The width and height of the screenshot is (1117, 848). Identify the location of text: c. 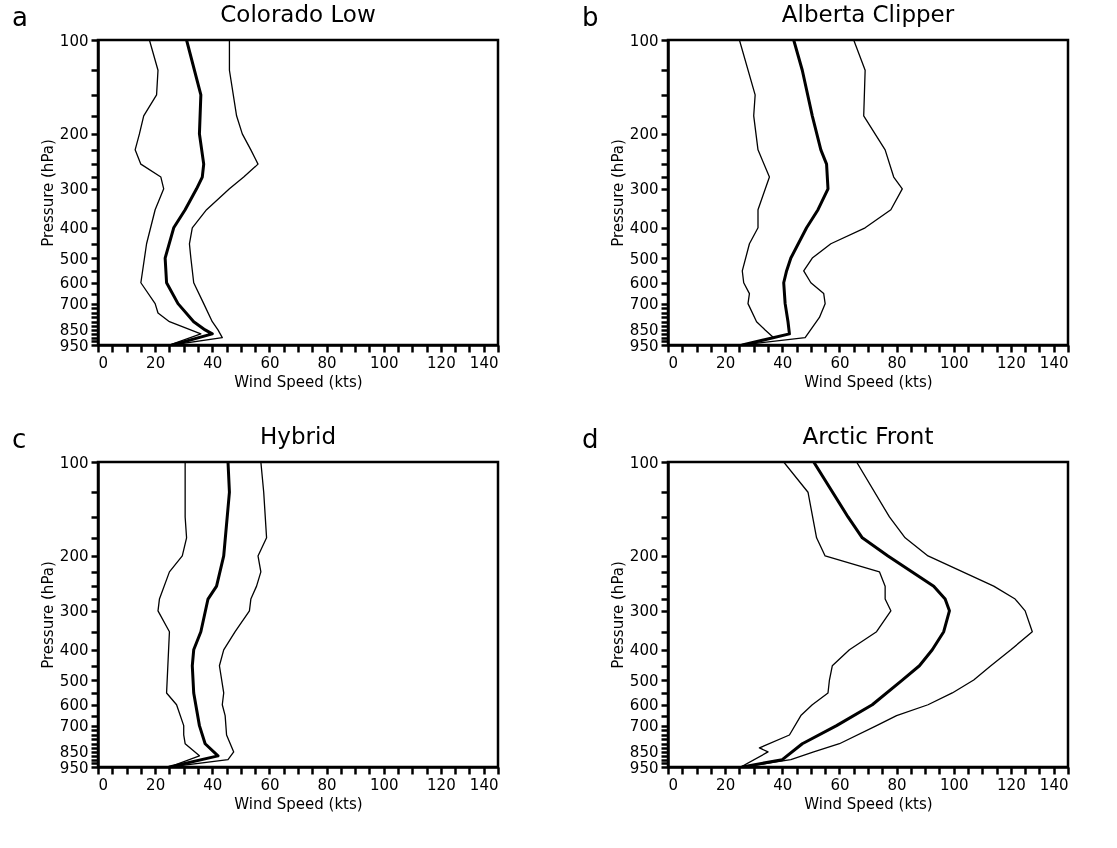
(19, 439).